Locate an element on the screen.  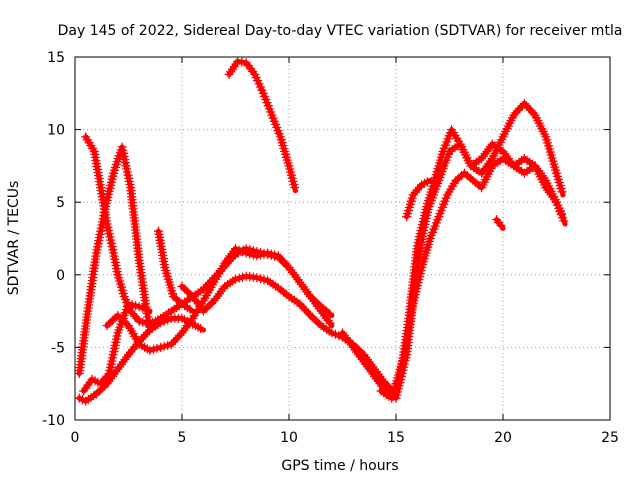
x-tick-label: 10 is located at coordinates (289, 438).